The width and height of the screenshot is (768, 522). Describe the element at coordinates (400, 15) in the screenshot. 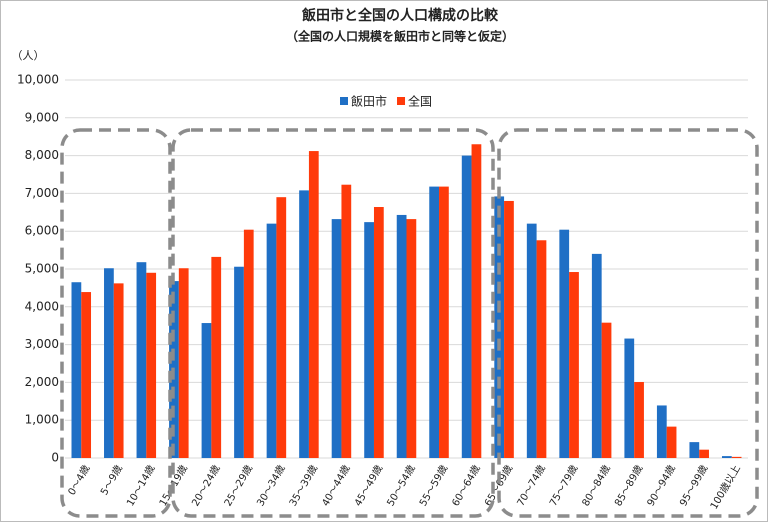

I see `chart-title: 飯田市と全国の人口構成の比較` at that location.